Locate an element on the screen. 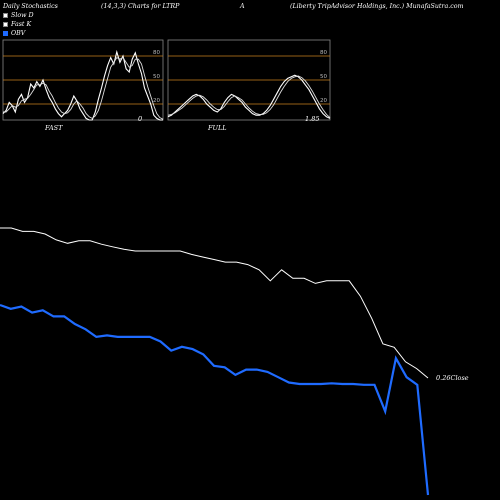  fast-level-tick: 80 is located at coordinates (156, 53).